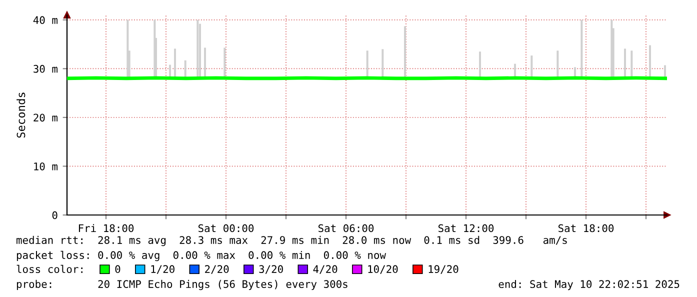 The height and width of the screenshot is (297, 697). Describe the element at coordinates (217, 269) in the screenshot. I see `legend-label: 2/20` at that location.